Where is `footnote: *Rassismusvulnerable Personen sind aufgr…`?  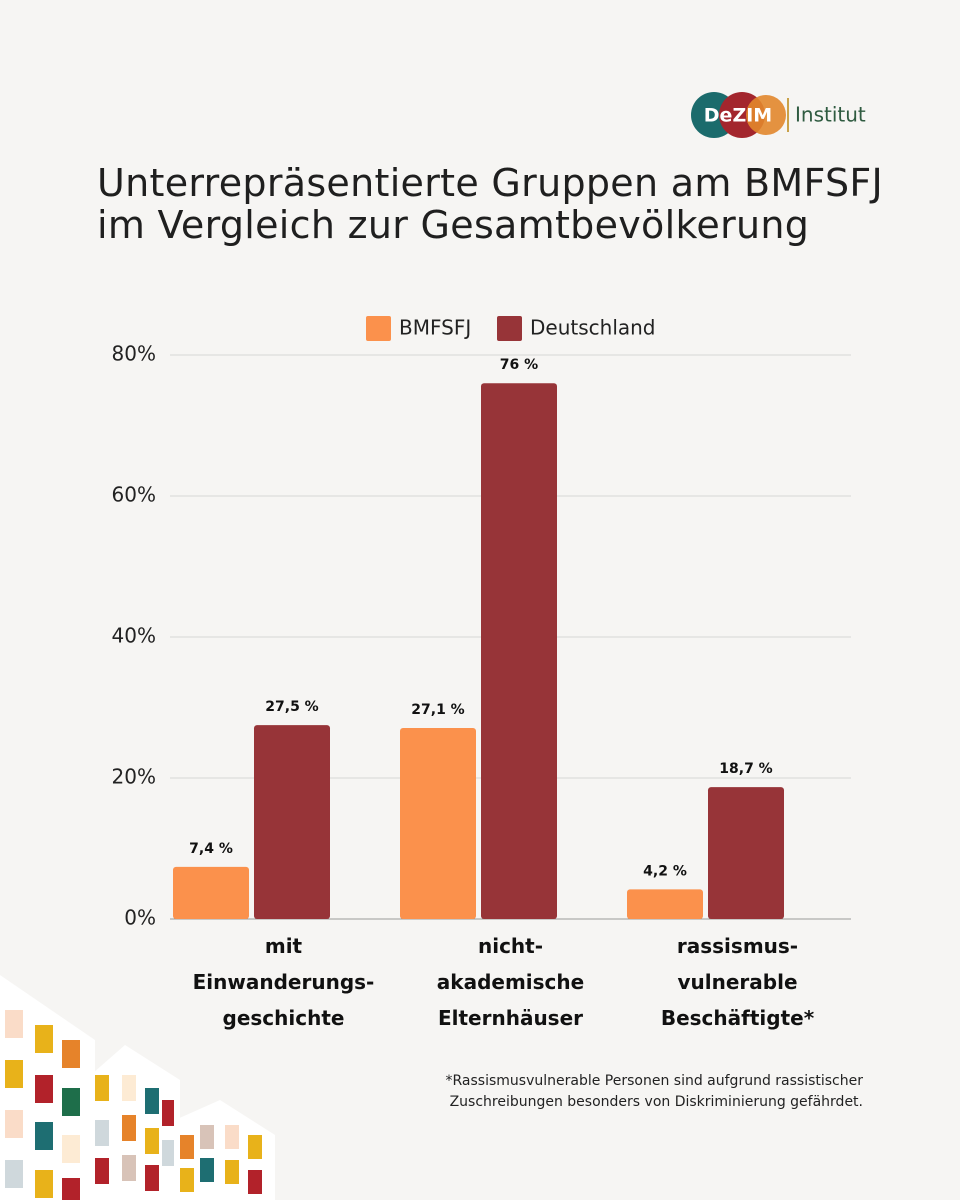
footnote: *Rassismusvulnerable Personen sind aufgr… is located at coordinates (654, 1091).